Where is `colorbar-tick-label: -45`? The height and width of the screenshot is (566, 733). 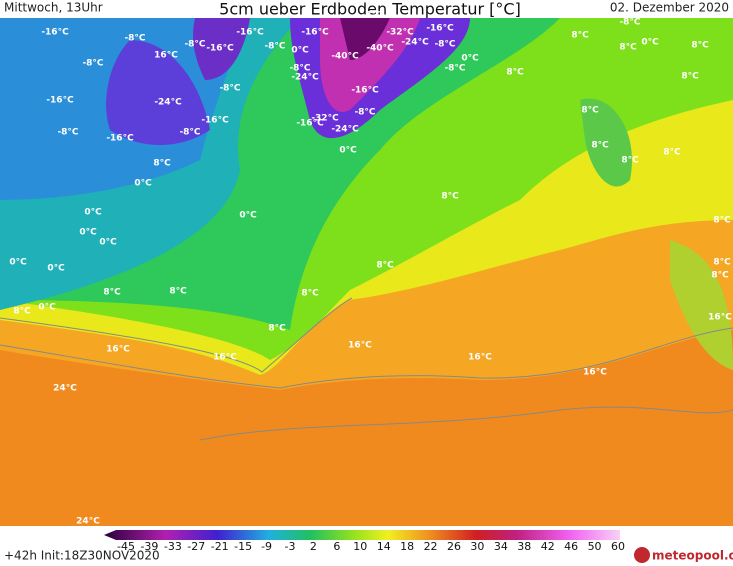 colorbar-tick-label: -45 is located at coordinates (126, 546).